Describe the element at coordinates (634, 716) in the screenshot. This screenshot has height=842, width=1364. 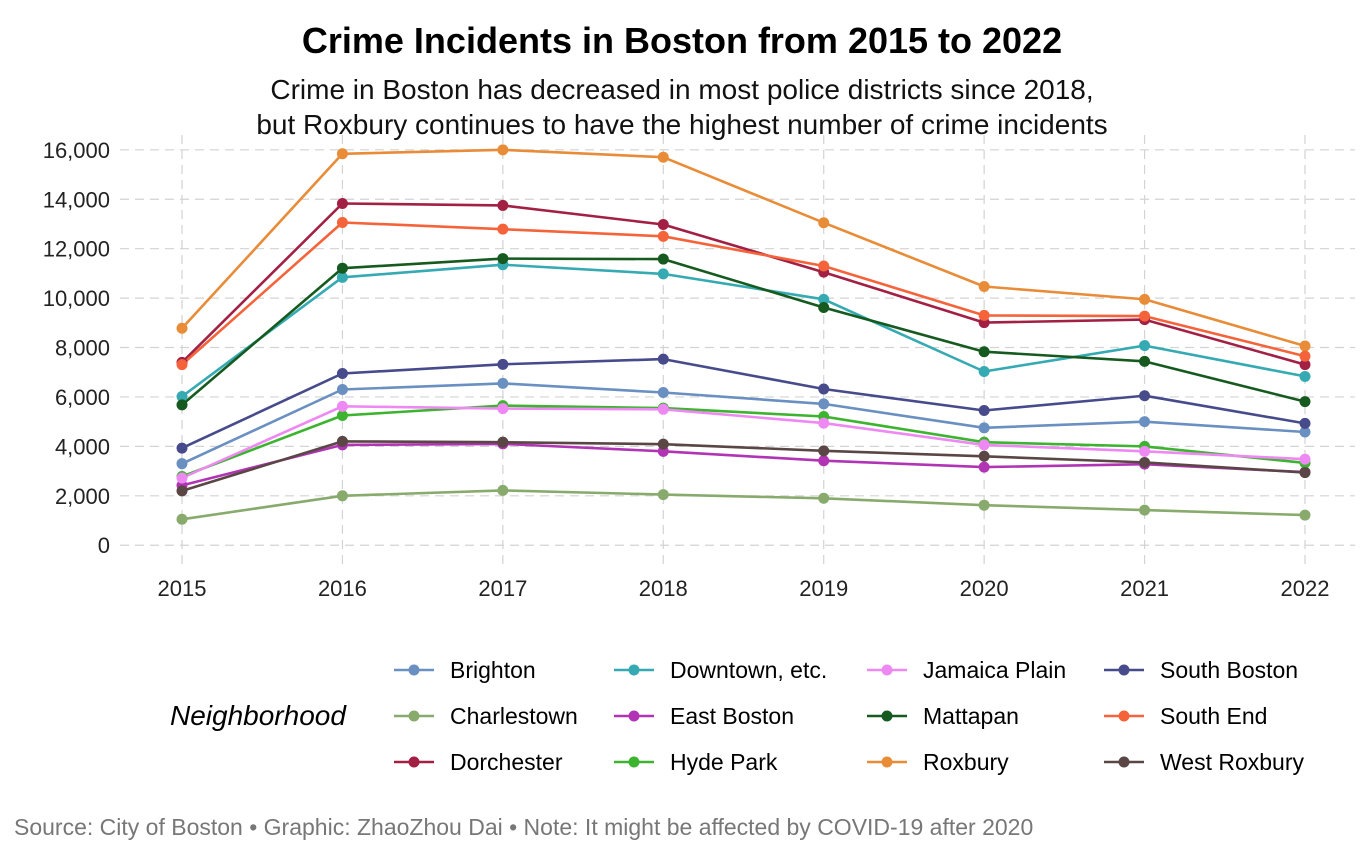
I see `legend-key-east-boston` at that location.